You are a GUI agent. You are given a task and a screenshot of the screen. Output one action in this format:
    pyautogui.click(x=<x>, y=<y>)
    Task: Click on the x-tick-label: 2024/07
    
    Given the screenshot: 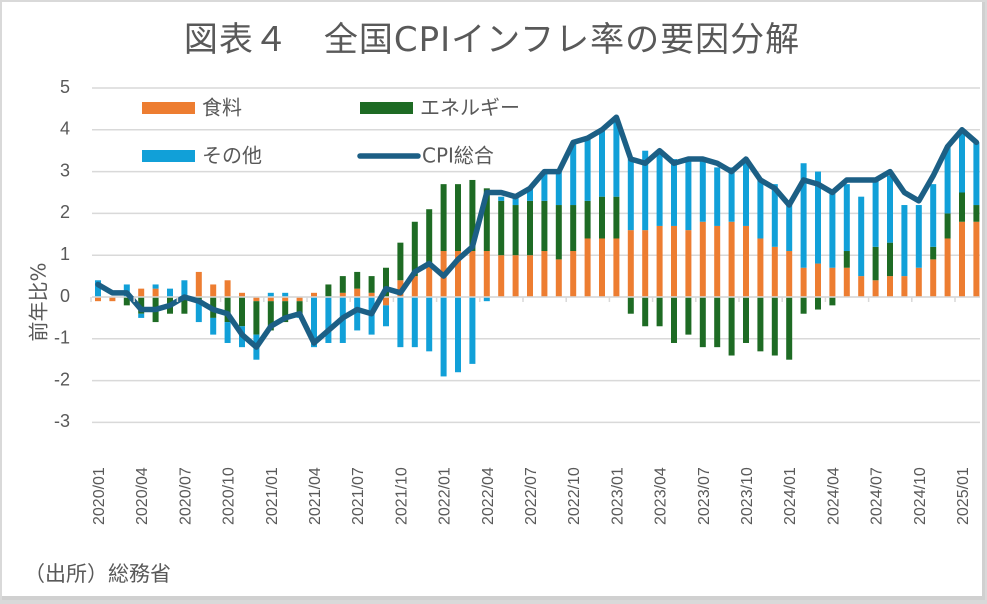 What is the action you would take?
    pyautogui.click(x=877, y=496)
    